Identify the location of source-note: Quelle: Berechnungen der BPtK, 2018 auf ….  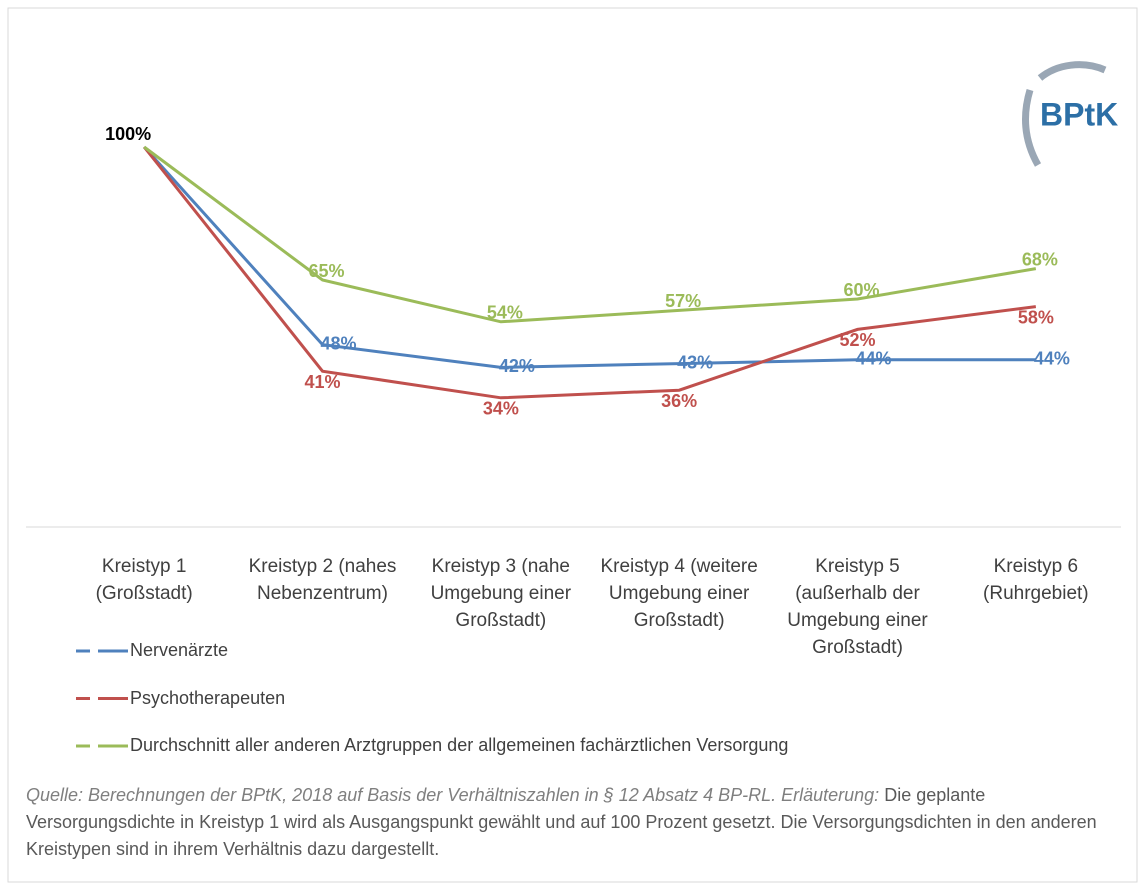
(573, 822).